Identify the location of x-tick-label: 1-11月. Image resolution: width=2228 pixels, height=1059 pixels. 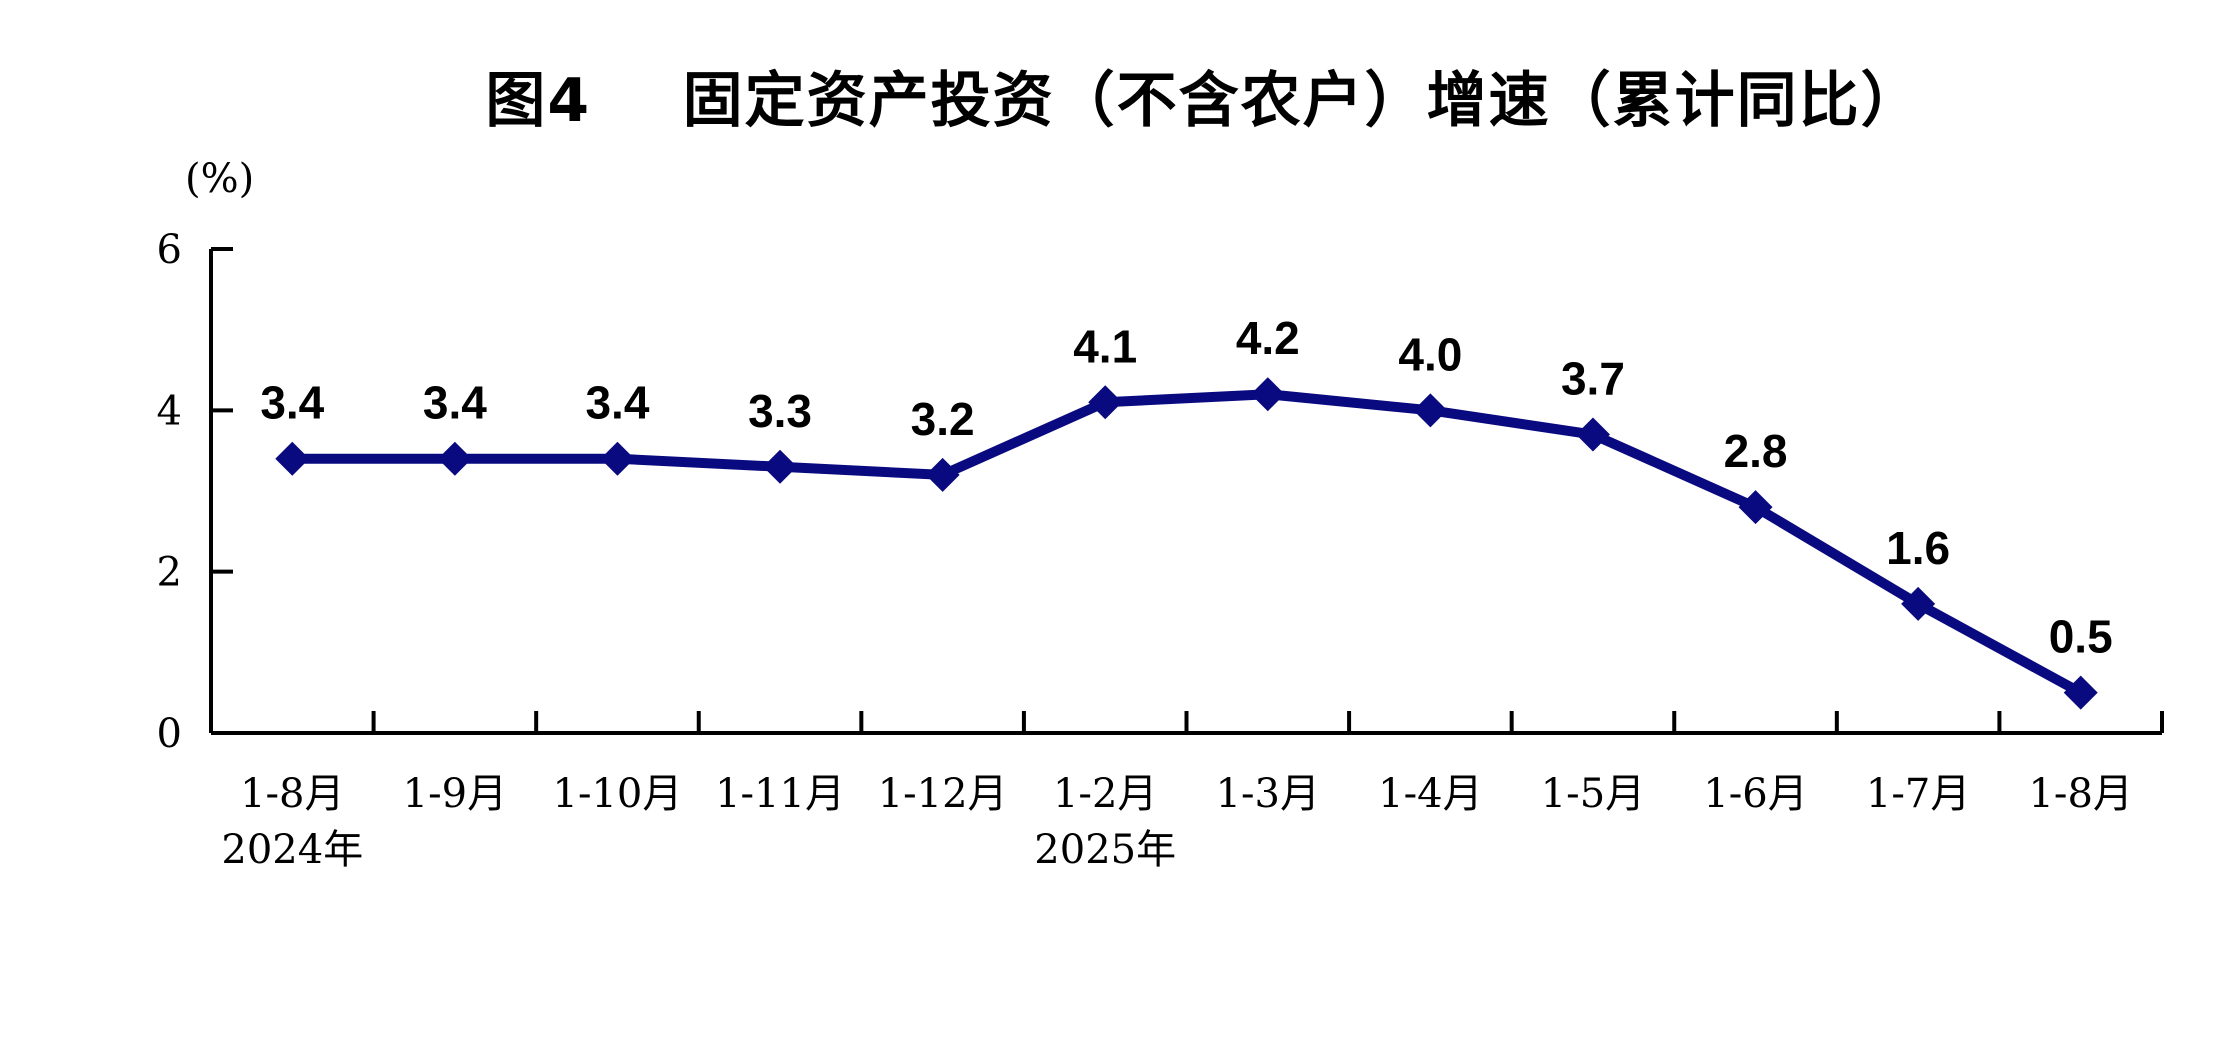
(780, 794).